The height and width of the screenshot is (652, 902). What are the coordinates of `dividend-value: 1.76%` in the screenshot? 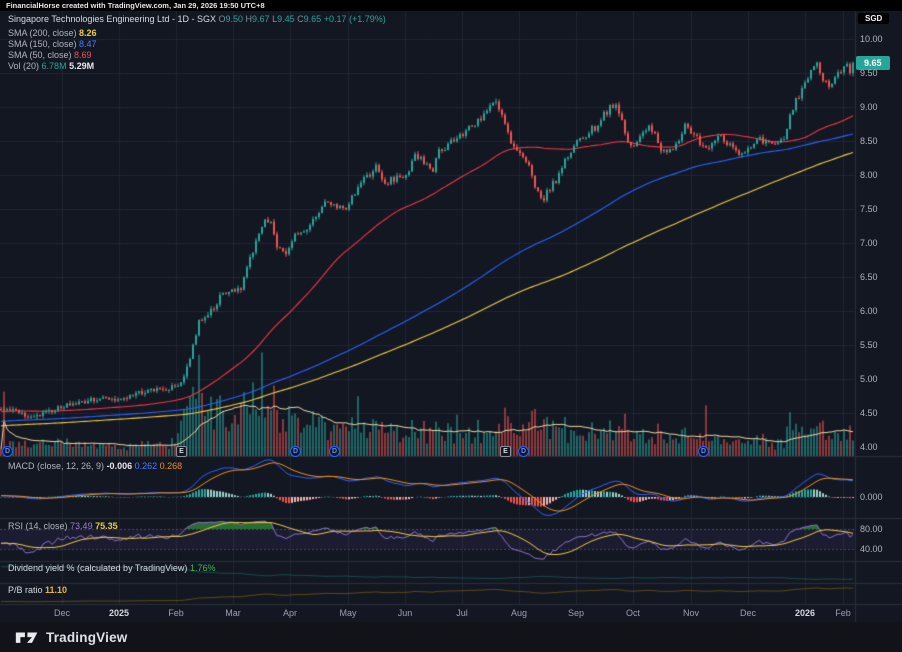 It's located at (202, 568).